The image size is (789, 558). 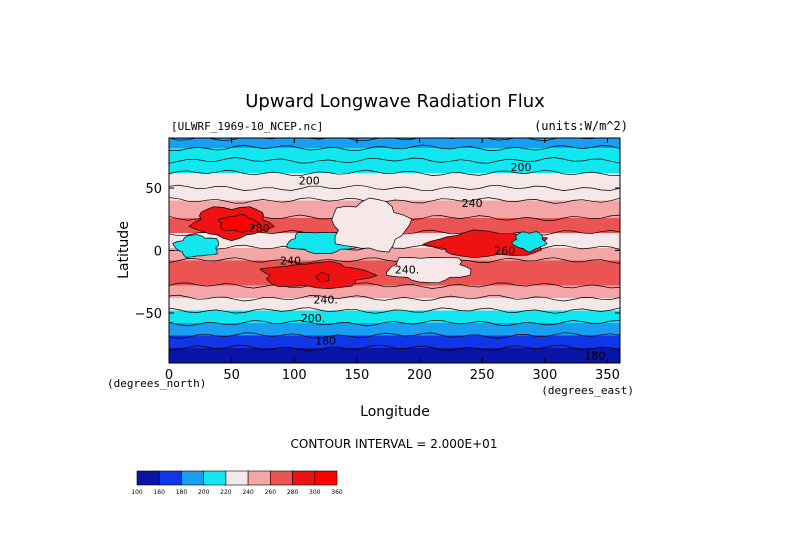 I want to click on x-tick-label: 350, so click(x=607, y=375).